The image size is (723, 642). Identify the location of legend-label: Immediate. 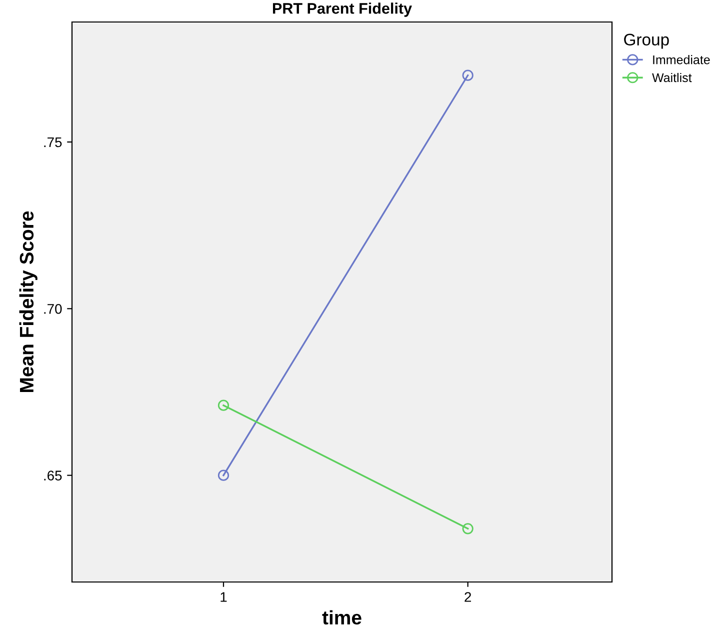
(681, 59).